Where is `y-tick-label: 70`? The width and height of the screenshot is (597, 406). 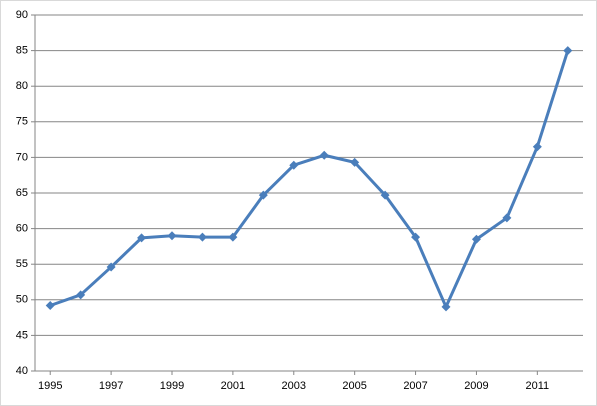
y-tick-label: 70 is located at coordinates (22, 157).